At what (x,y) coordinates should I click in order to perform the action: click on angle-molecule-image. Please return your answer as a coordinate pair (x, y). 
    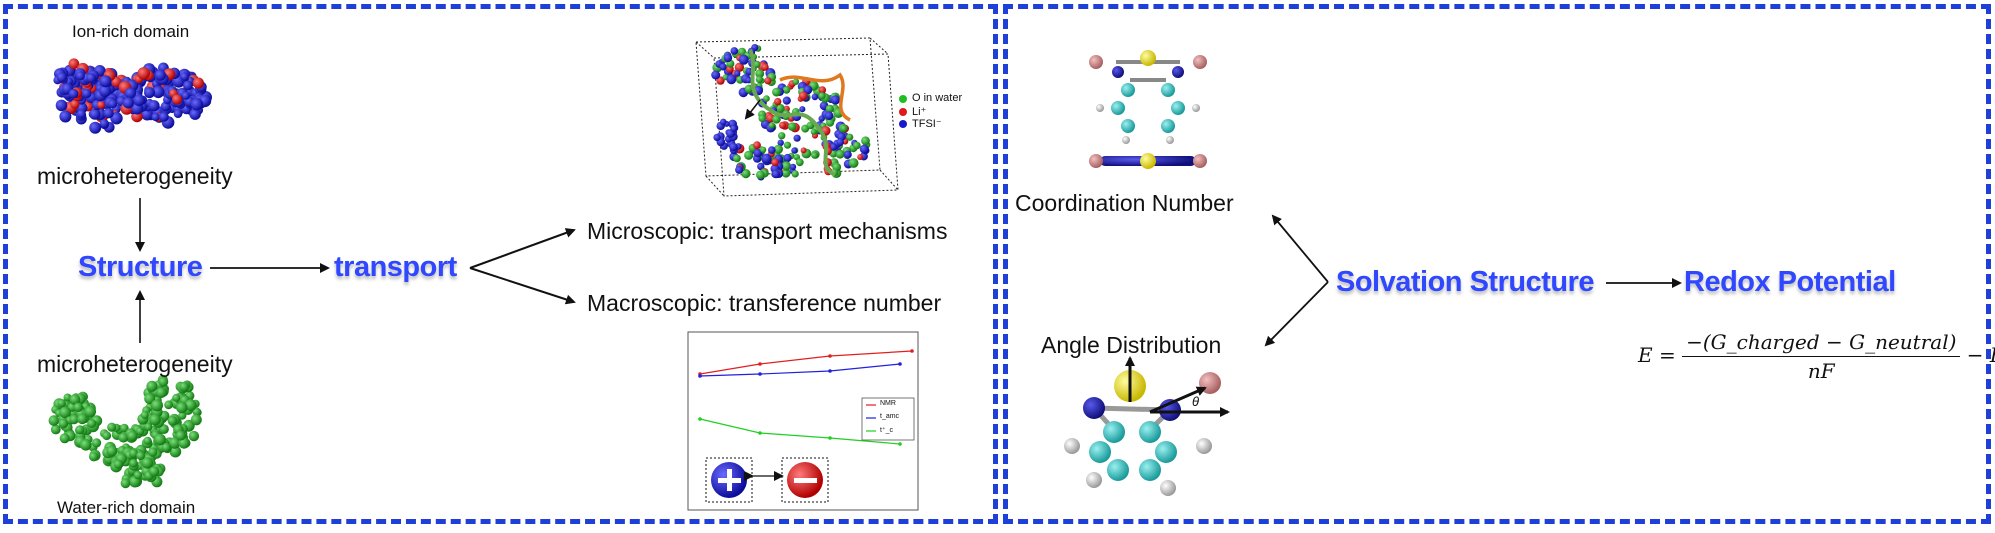
    Looking at the image, I should click on (1147, 426).